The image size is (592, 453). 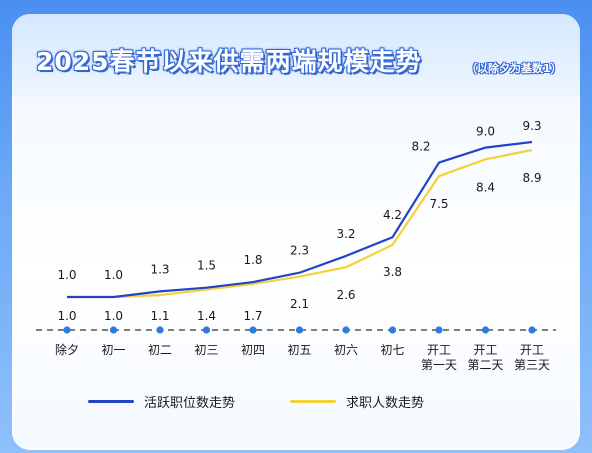 I want to click on data-label-active-jobs: 1.8, so click(x=252, y=260).